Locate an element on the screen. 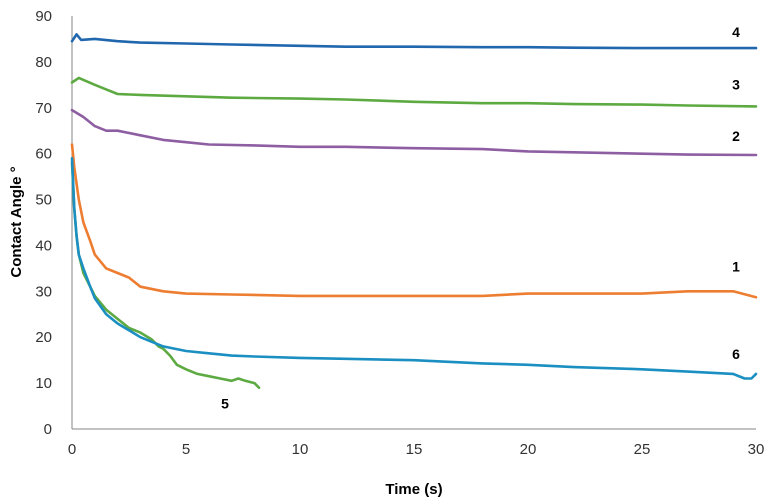  y-tick-label: 50 is located at coordinates (43, 200).